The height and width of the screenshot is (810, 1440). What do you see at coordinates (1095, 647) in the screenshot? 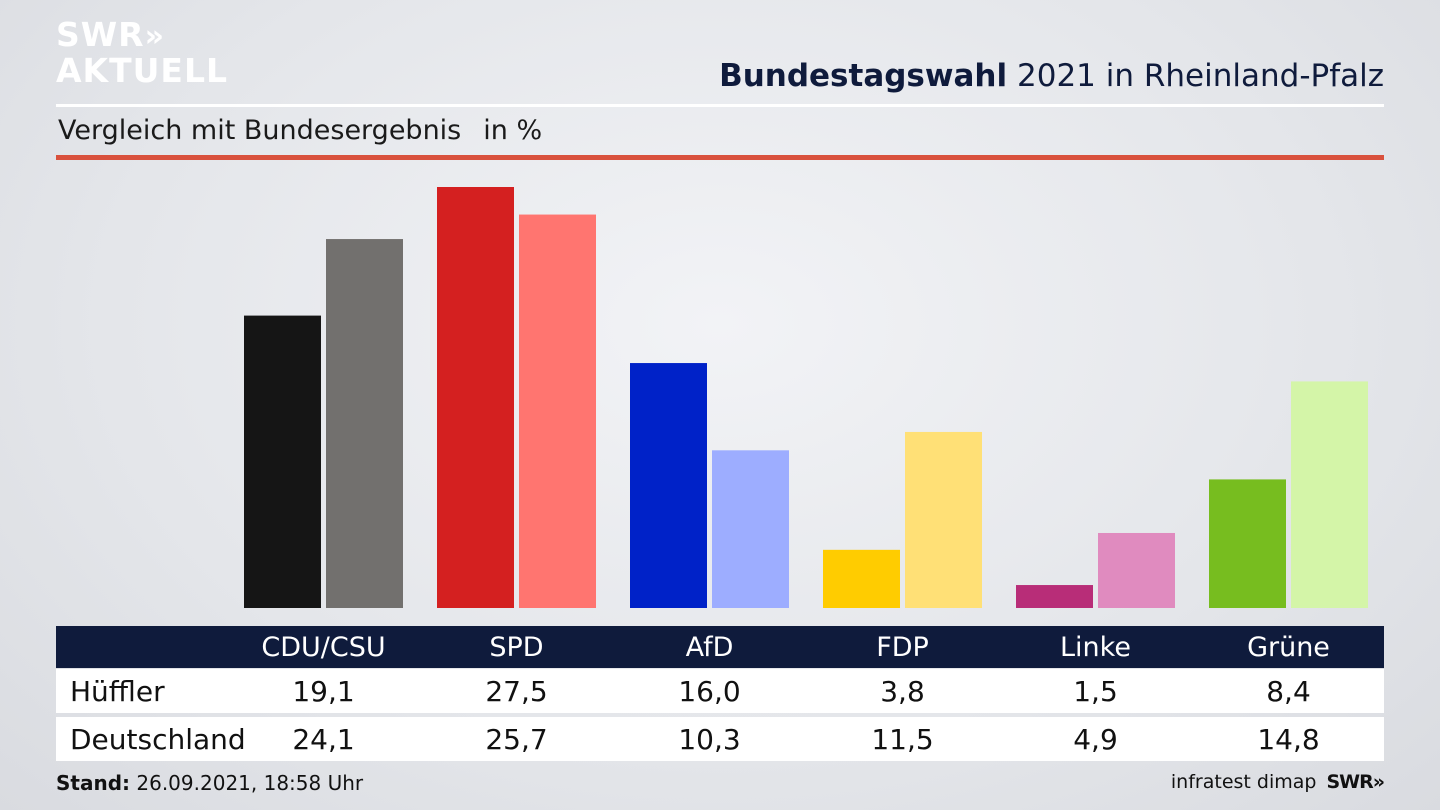
I see `category-label: Linke` at bounding box center [1095, 647].